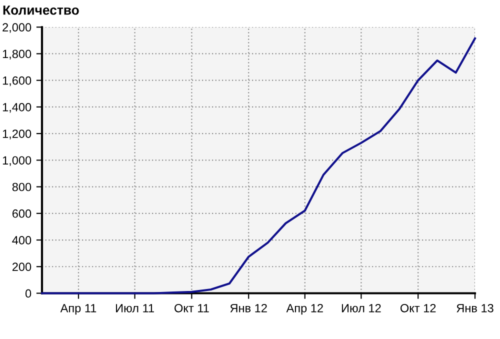  I want to click on x-tick-label: Апр 11, so click(78, 309).